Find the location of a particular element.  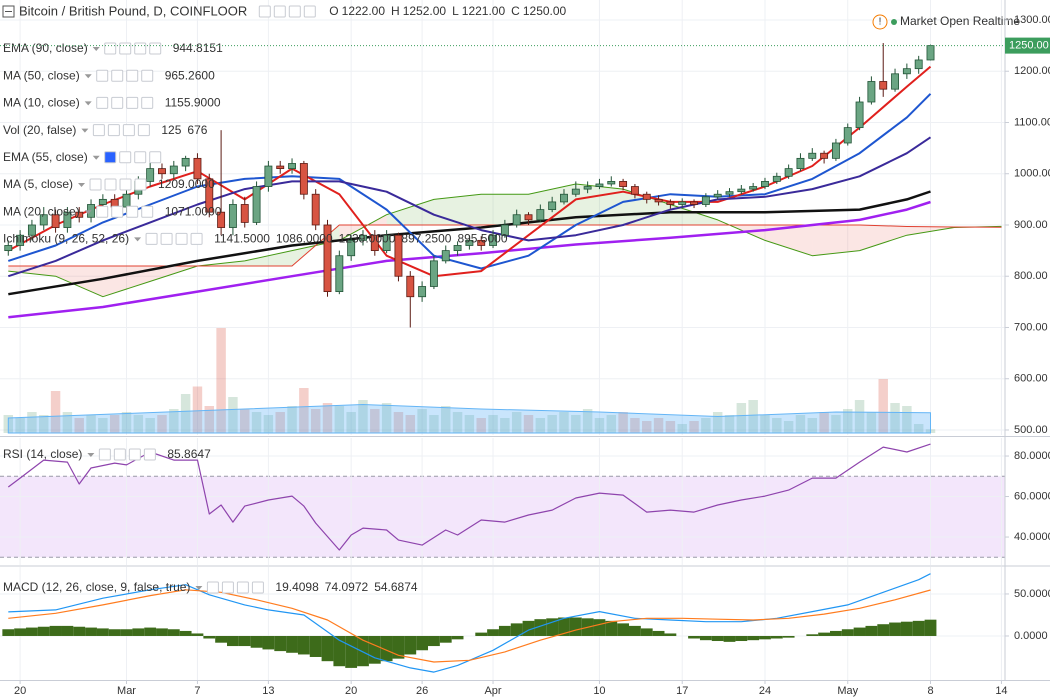

legend-name: MACD (12, 26, close, 9, false, true) is located at coordinates (96, 587).